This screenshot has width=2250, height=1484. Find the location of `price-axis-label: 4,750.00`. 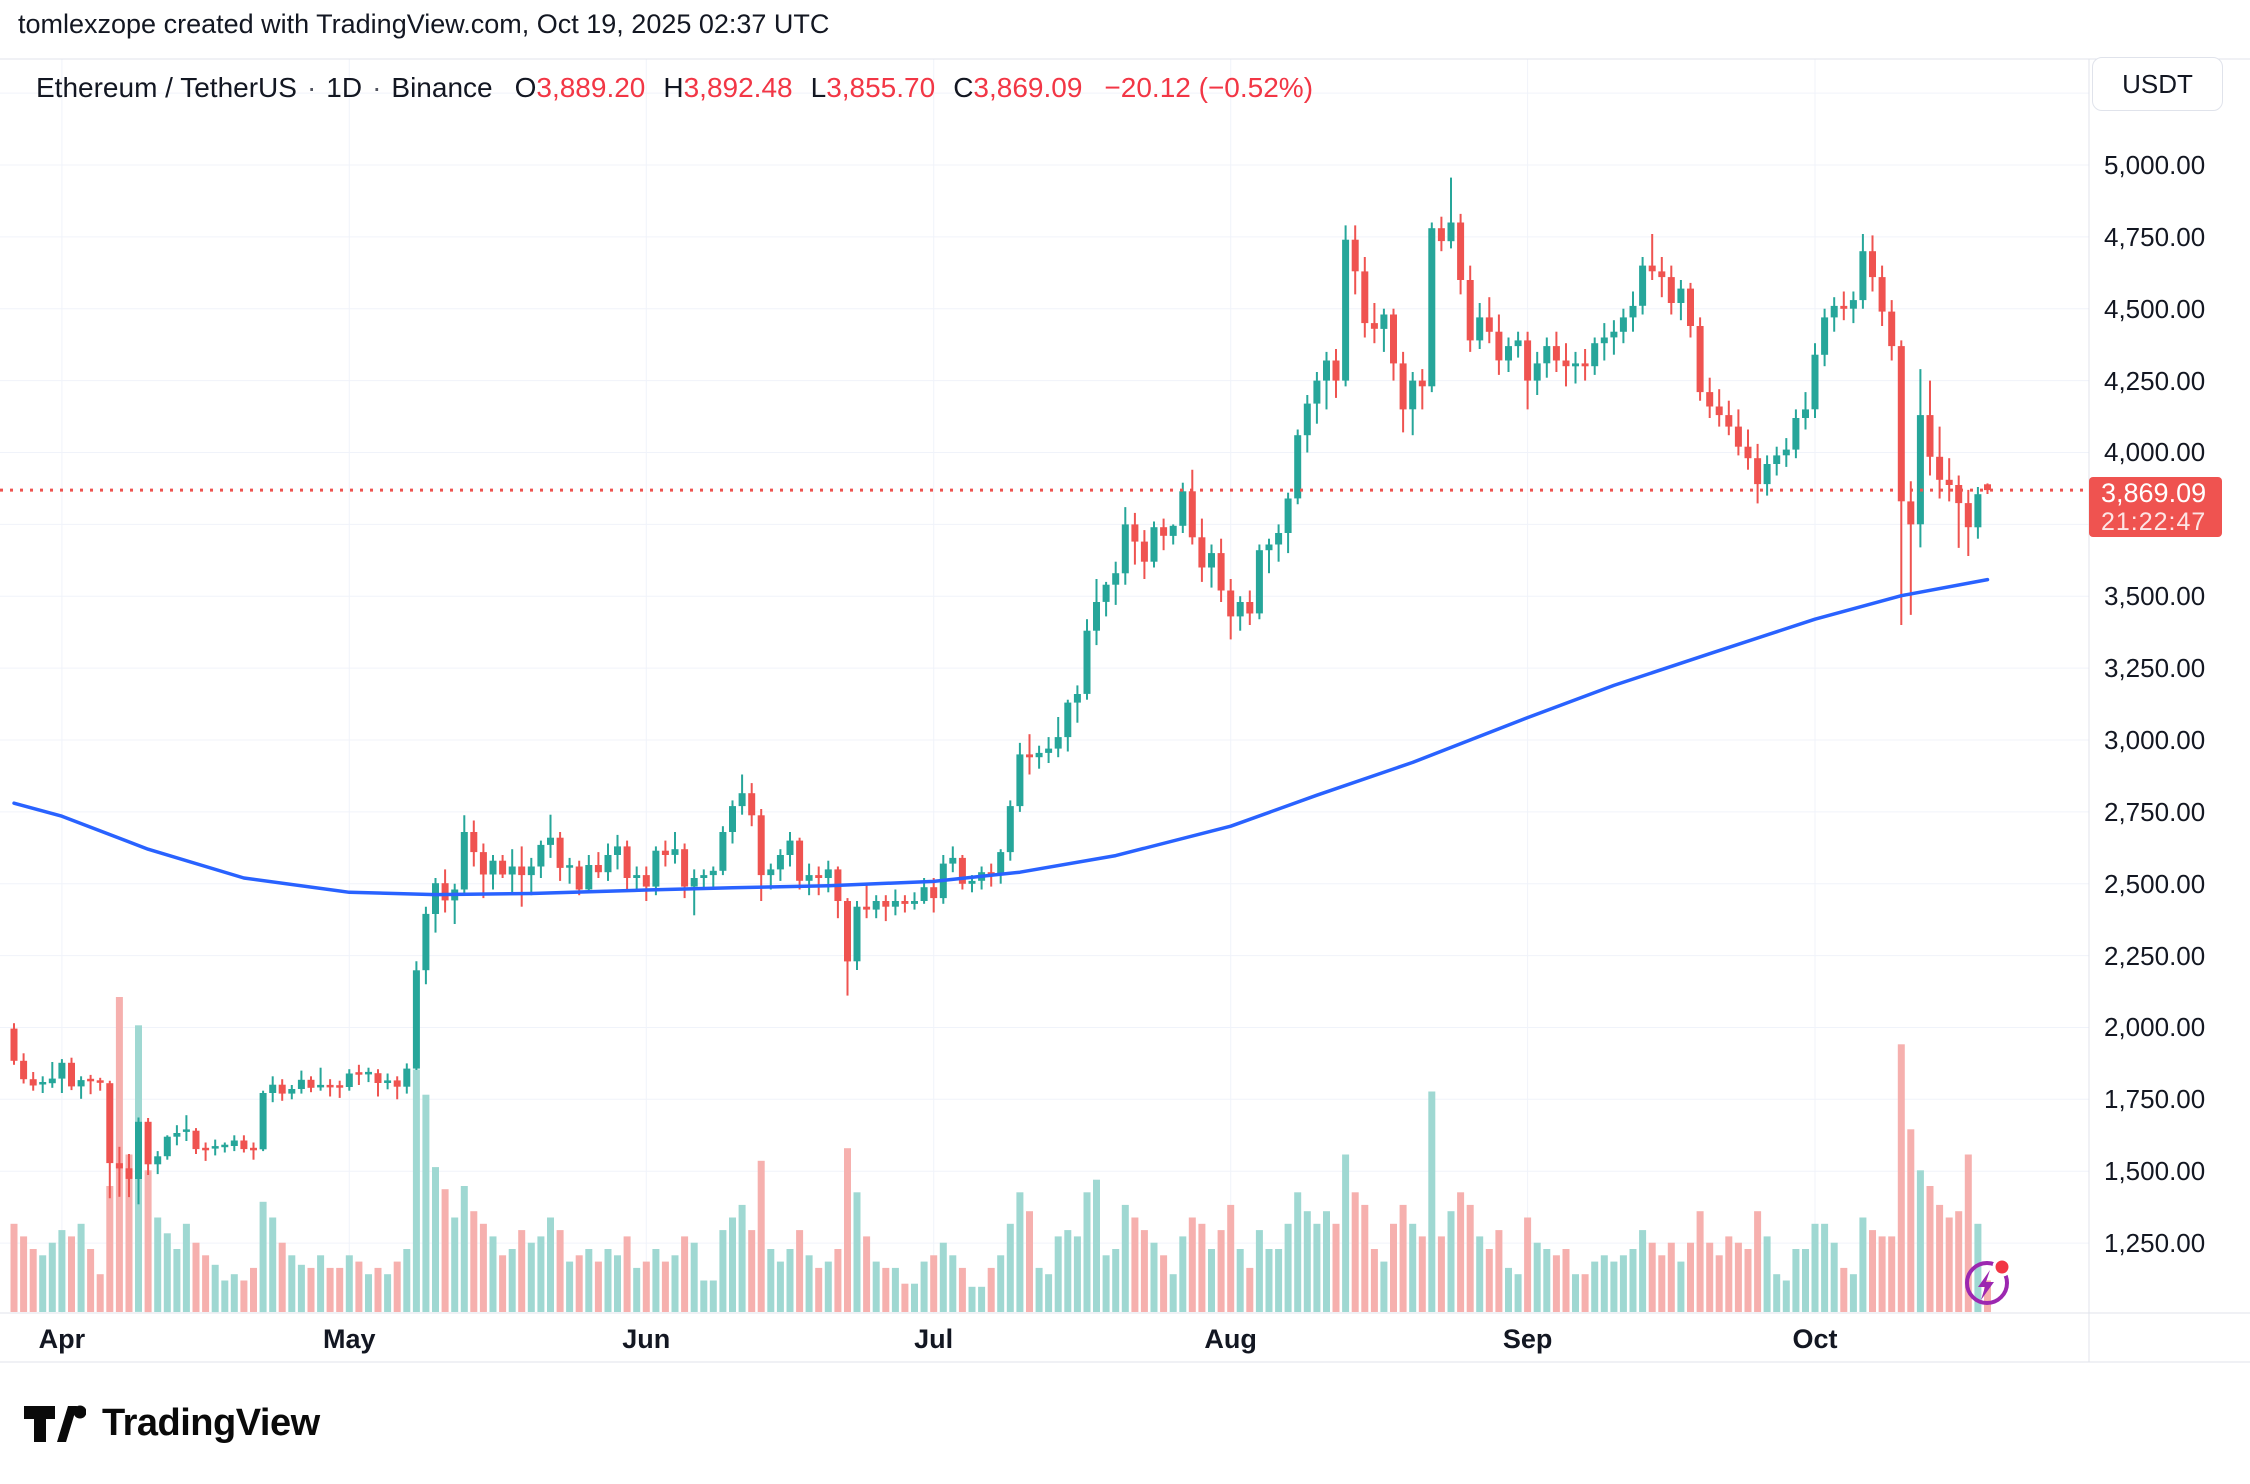

price-axis-label: 4,750.00 is located at coordinates (2155, 236).